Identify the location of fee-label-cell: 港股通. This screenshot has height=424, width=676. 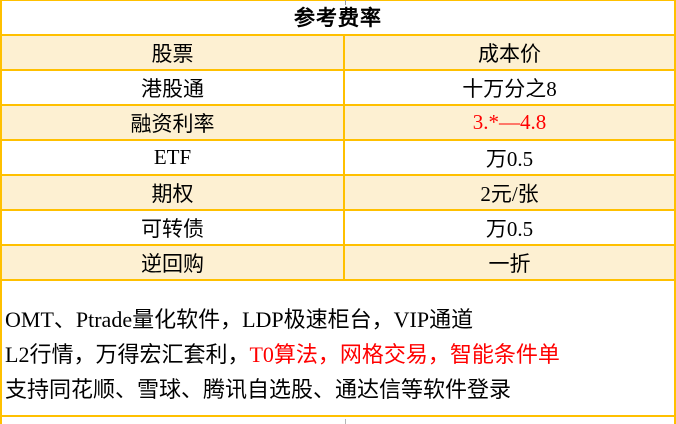
(173, 87).